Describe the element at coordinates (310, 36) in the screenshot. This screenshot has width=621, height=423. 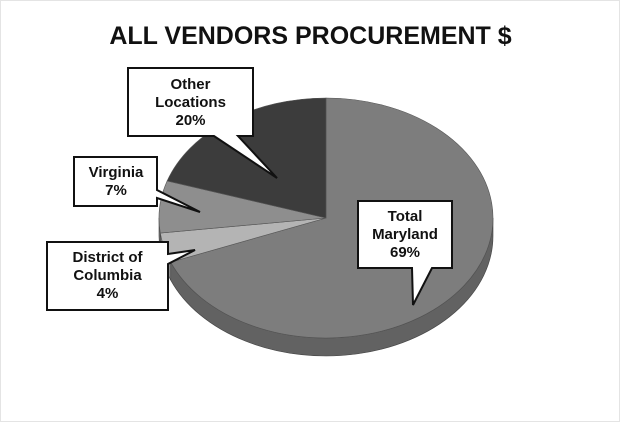
I see `chart-title: ALL VENDORS PROCUREMENT $` at that location.